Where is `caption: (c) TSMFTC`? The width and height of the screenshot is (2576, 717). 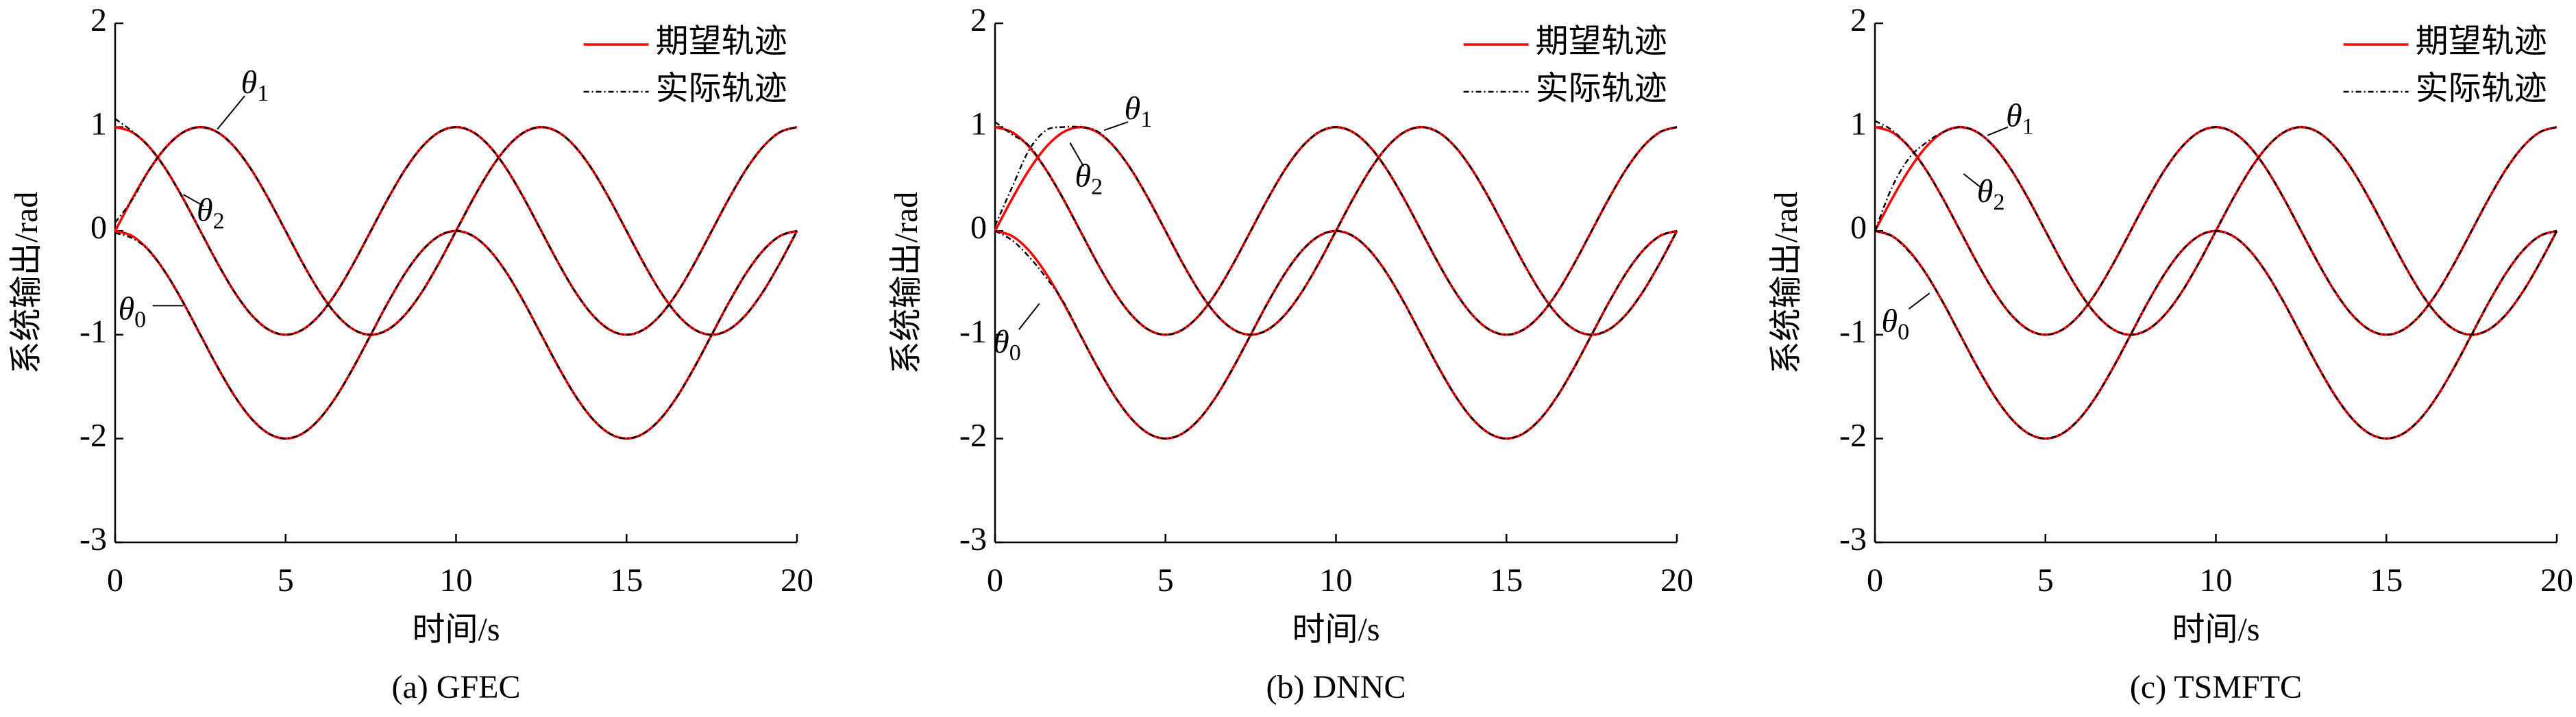
caption: (c) TSMFTC is located at coordinates (2216, 687).